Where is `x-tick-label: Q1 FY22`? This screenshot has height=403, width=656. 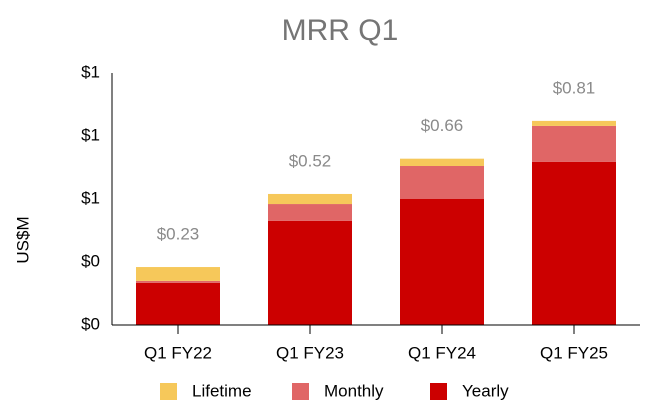 x-tick-label: Q1 FY22 is located at coordinates (178, 352).